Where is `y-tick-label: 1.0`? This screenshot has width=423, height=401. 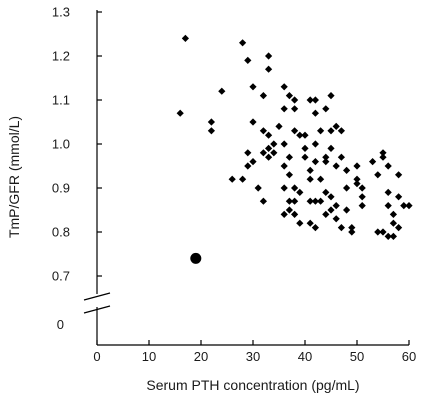 y-tick-label: 1.0 is located at coordinates (61, 144).